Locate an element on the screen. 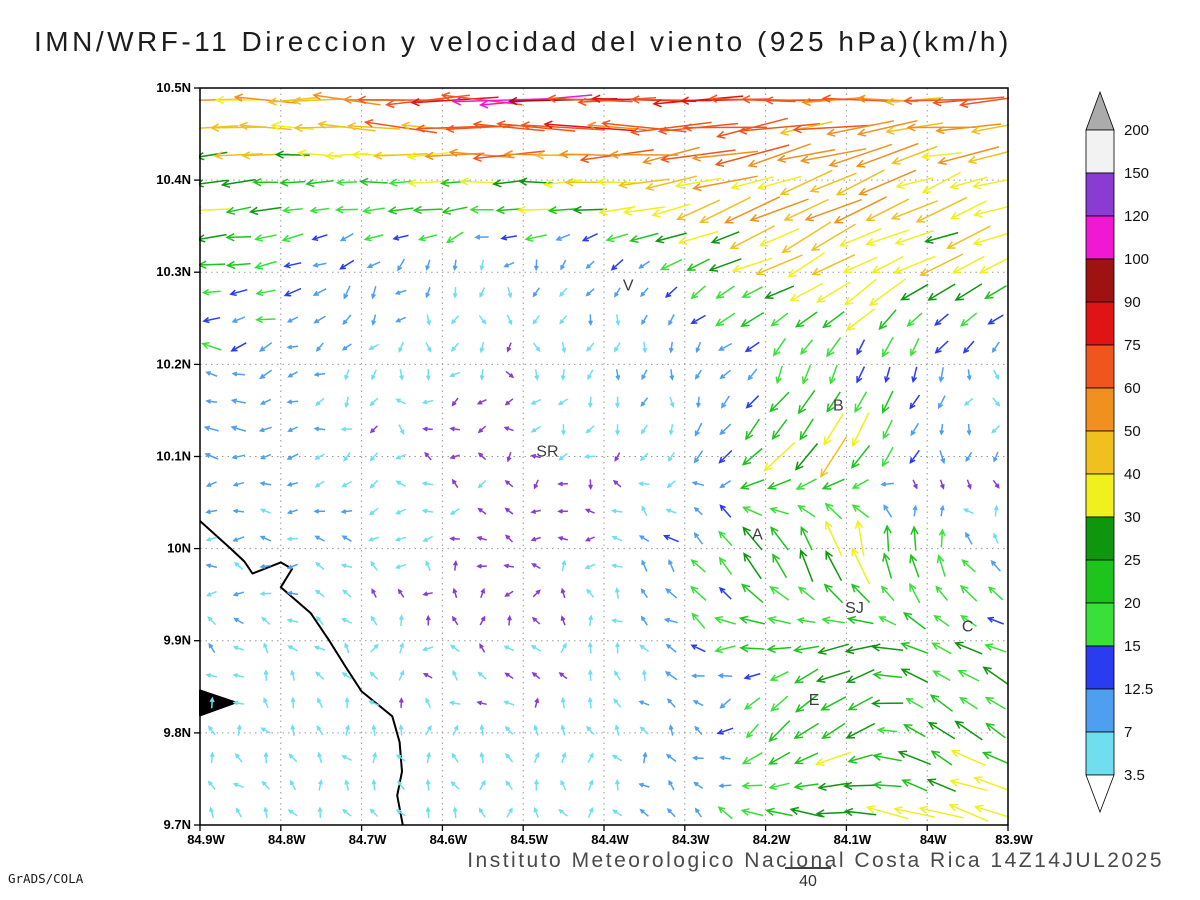 The width and height of the screenshot is (1200, 900). station-label: V is located at coordinates (628, 286).